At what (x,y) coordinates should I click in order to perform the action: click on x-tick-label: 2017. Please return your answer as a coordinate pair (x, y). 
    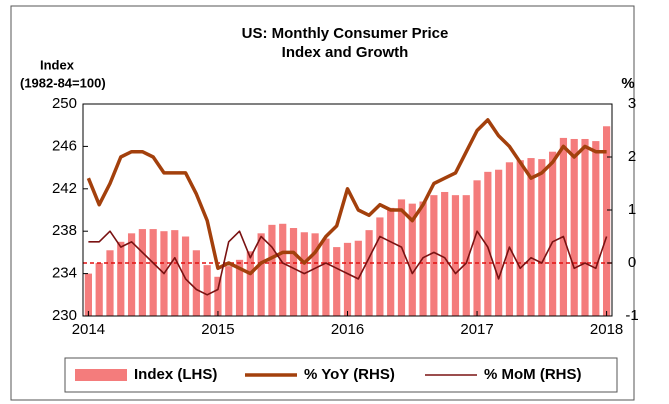
    Looking at the image, I should click on (476, 329).